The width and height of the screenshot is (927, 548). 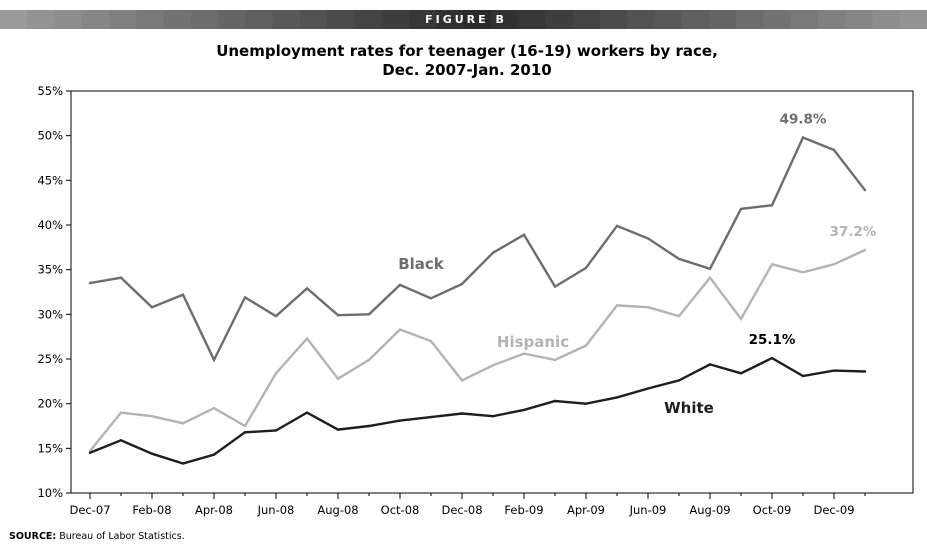 What do you see at coordinates (337, 510) in the screenshot?
I see `x-tick-label: Aug-08` at bounding box center [337, 510].